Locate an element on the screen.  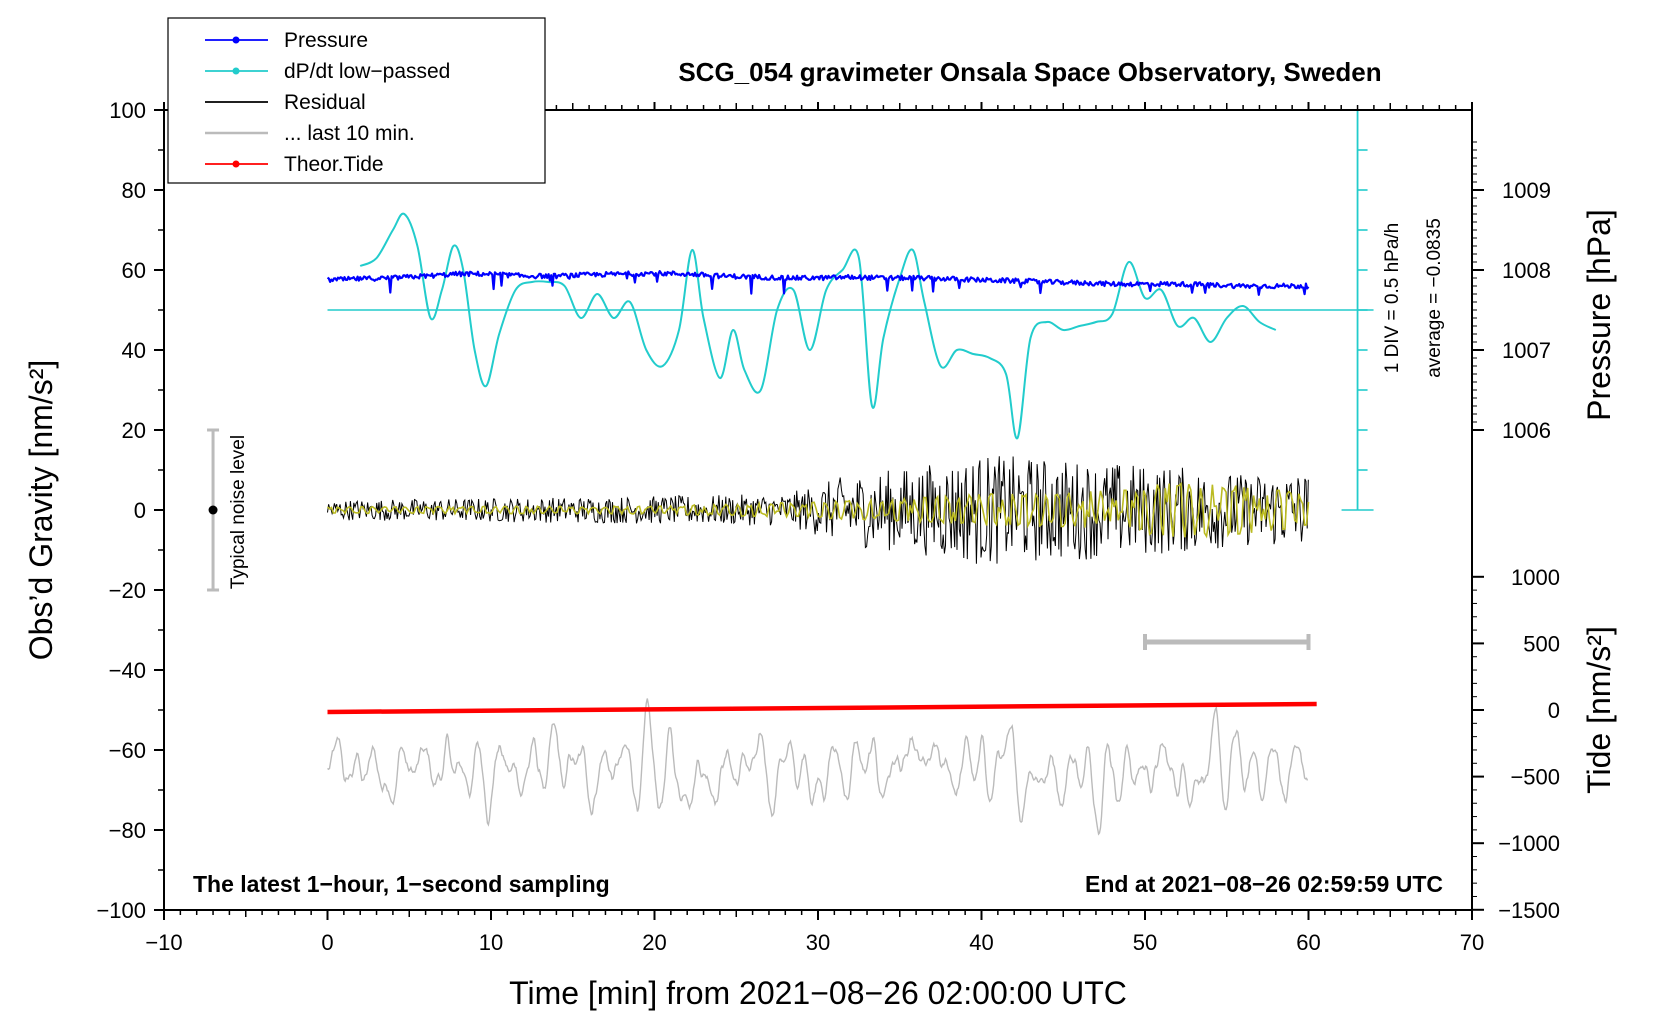
y-tick-label: −40 is located at coordinates (127, 670).